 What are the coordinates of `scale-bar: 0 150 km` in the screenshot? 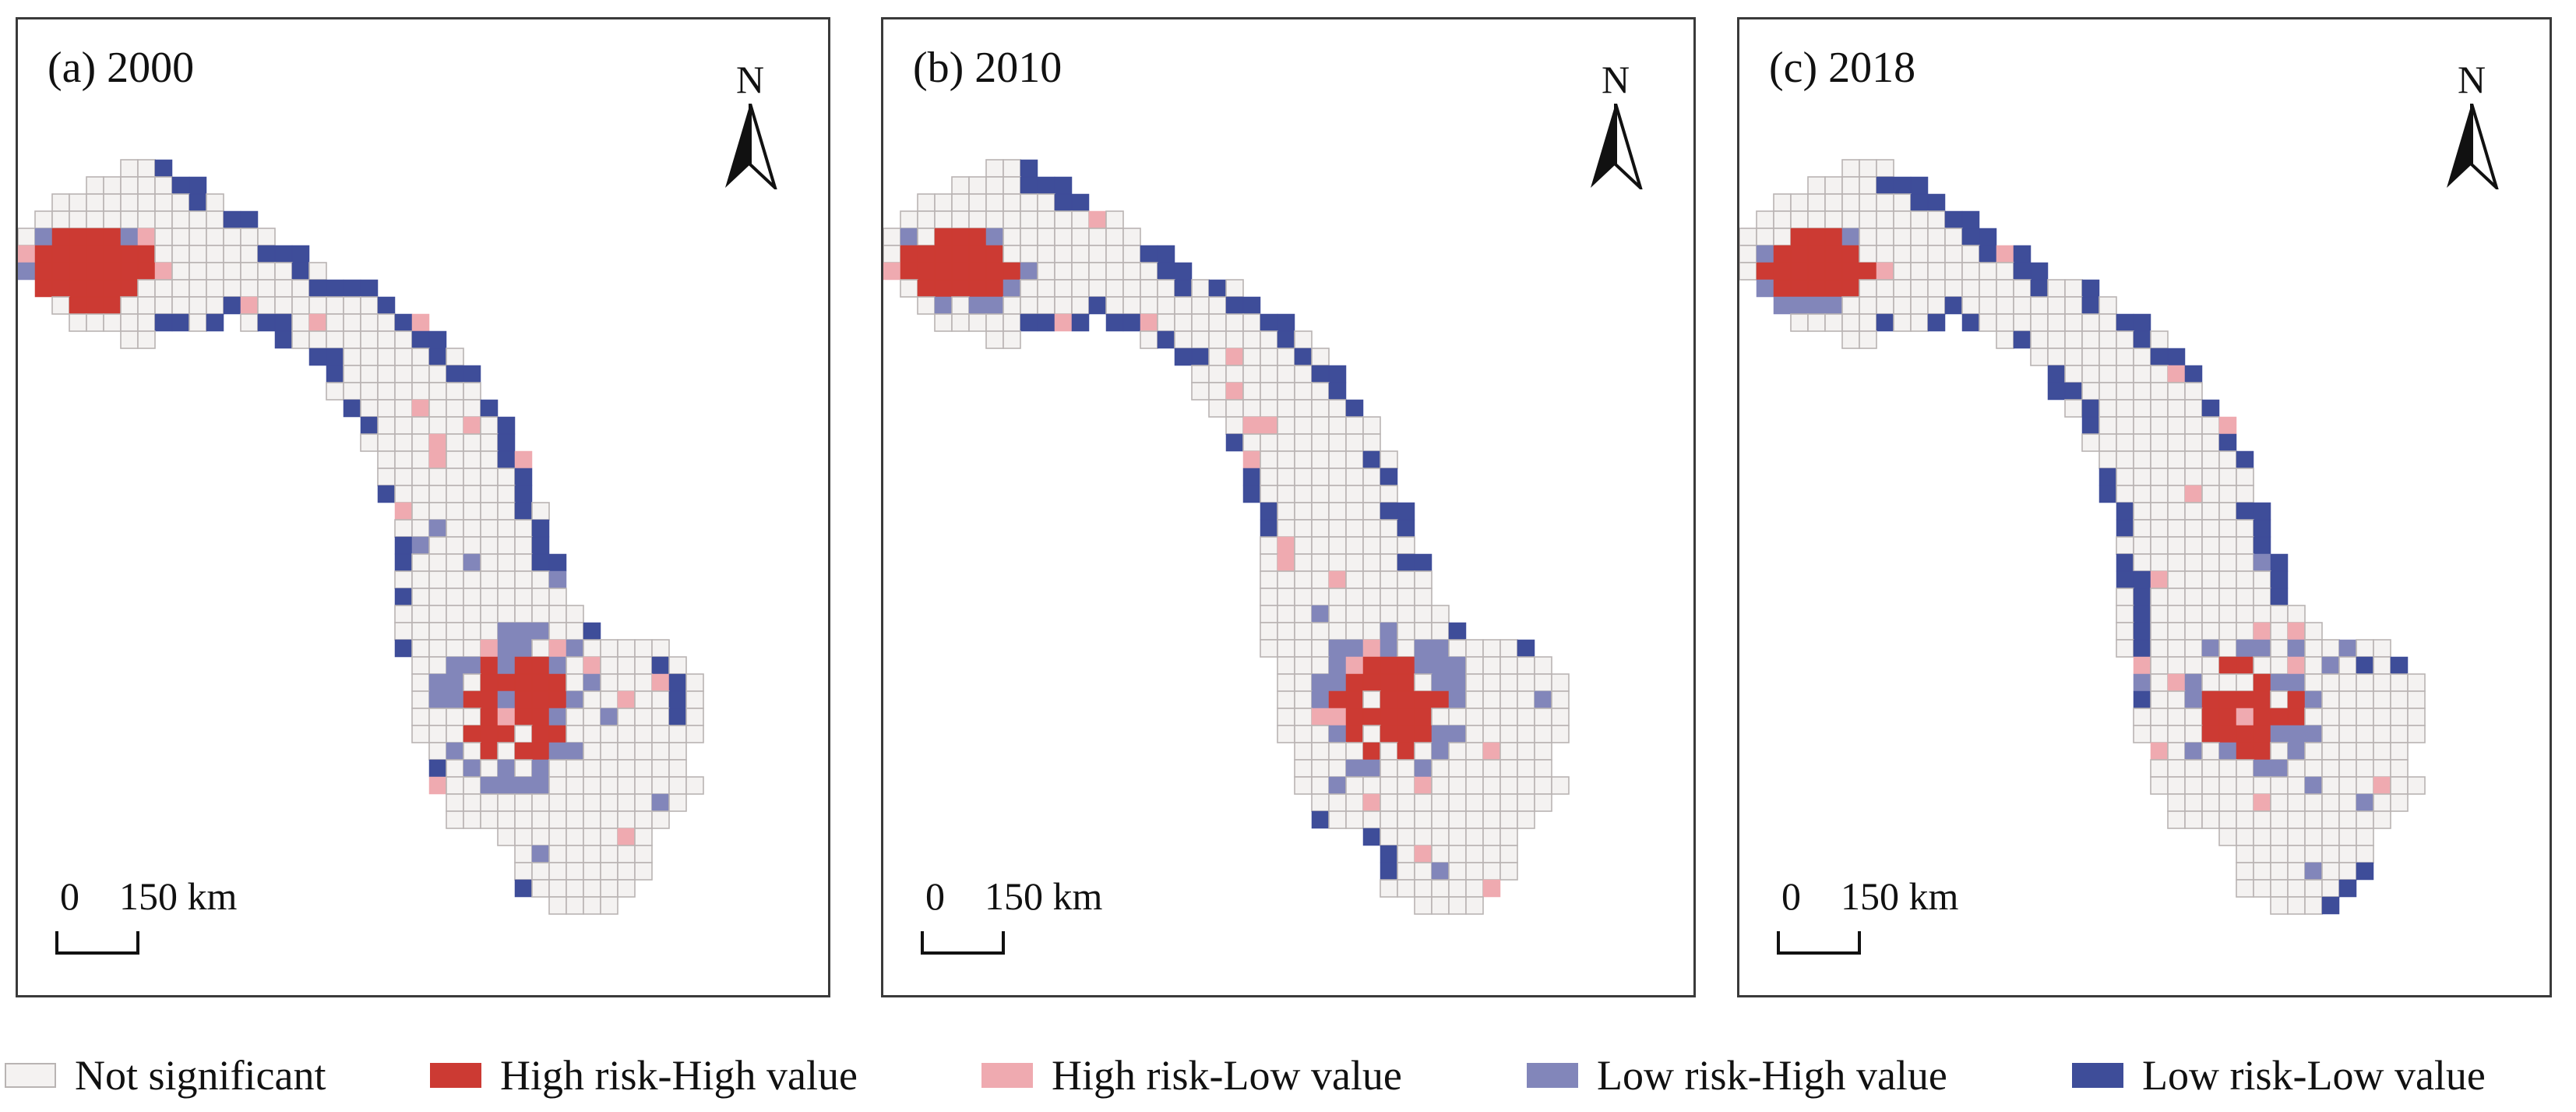 It's located at (143, 919).